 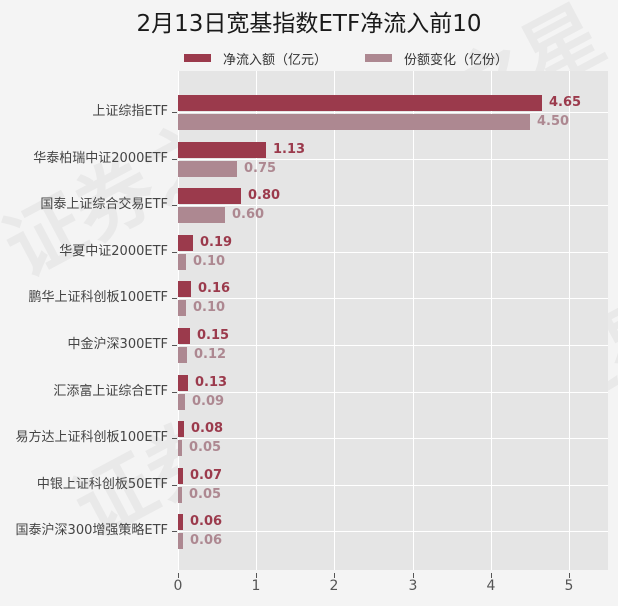 I want to click on category-label: 国泰上证综合交易ETF, so click(x=104, y=204).